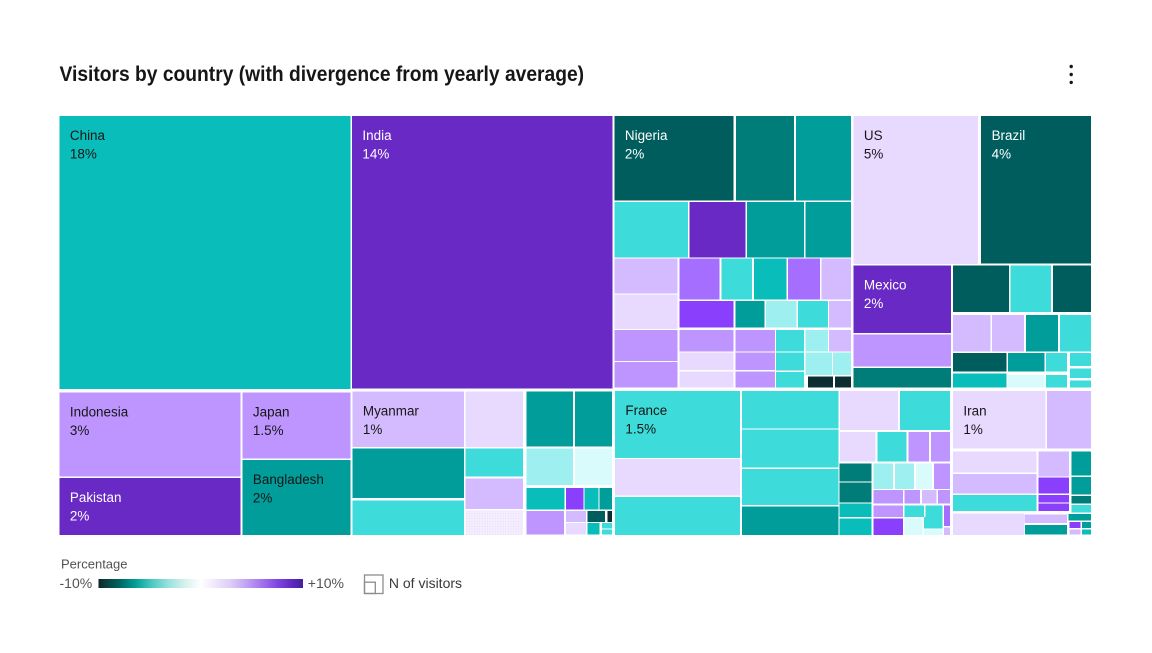 This screenshot has height=653, width=1152. Describe the element at coordinates (885, 284) in the screenshot. I see `svg-text: Mexico` at that location.